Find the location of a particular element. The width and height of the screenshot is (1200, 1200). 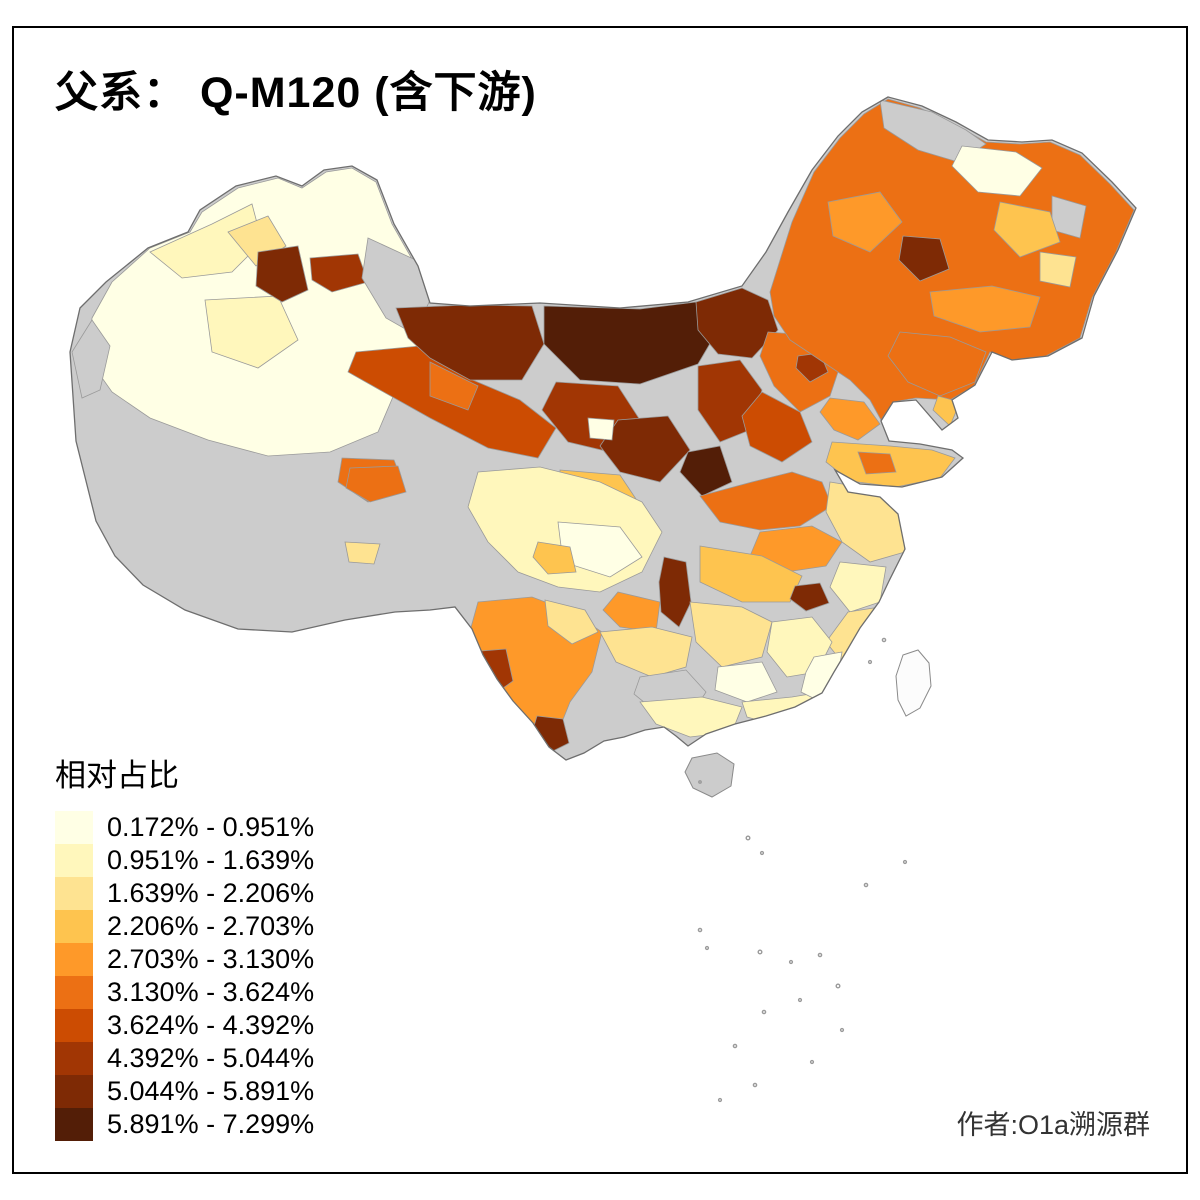

legend-item: 3.624% - 4.392% is located at coordinates (184, 1025).